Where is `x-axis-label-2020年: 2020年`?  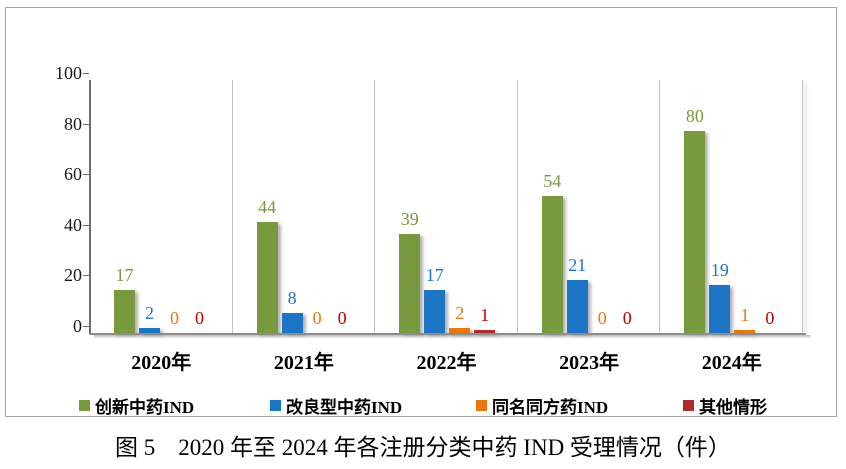 x-axis-label-2020年: 2020年 is located at coordinates (161, 363).